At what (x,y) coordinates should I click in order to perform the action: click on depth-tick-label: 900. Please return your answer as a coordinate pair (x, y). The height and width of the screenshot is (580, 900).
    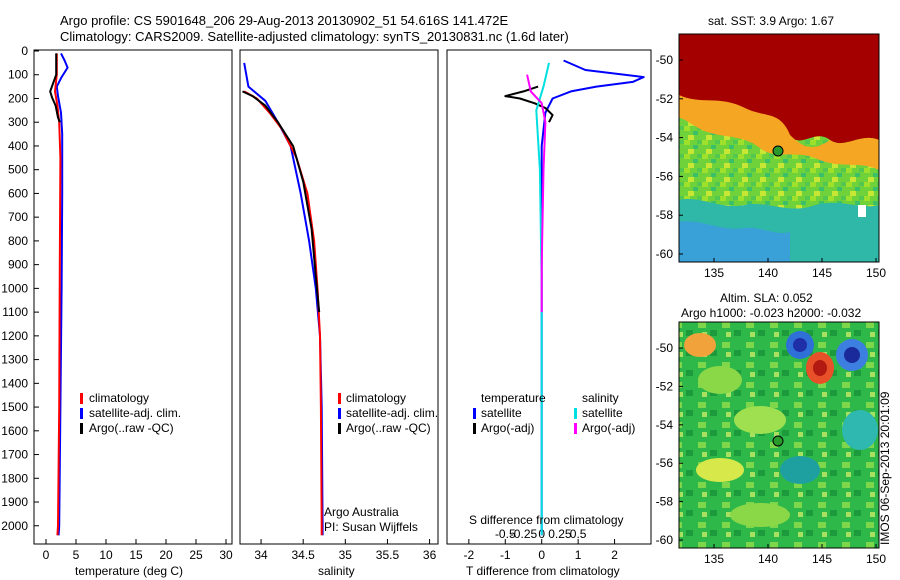
    Looking at the image, I should click on (18, 265).